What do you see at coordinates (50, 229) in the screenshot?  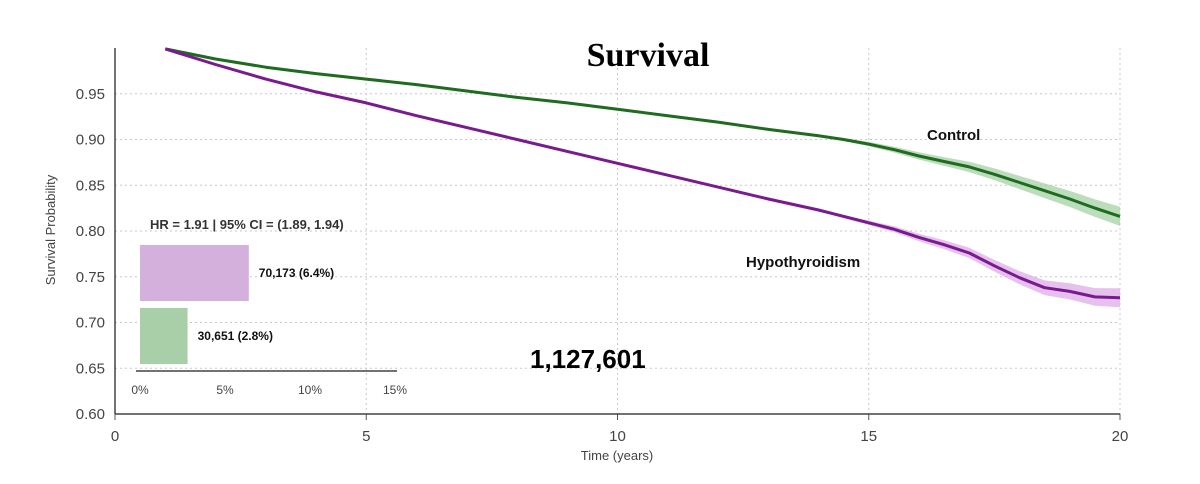 I see `y-axis-label: Survival Probability` at bounding box center [50, 229].